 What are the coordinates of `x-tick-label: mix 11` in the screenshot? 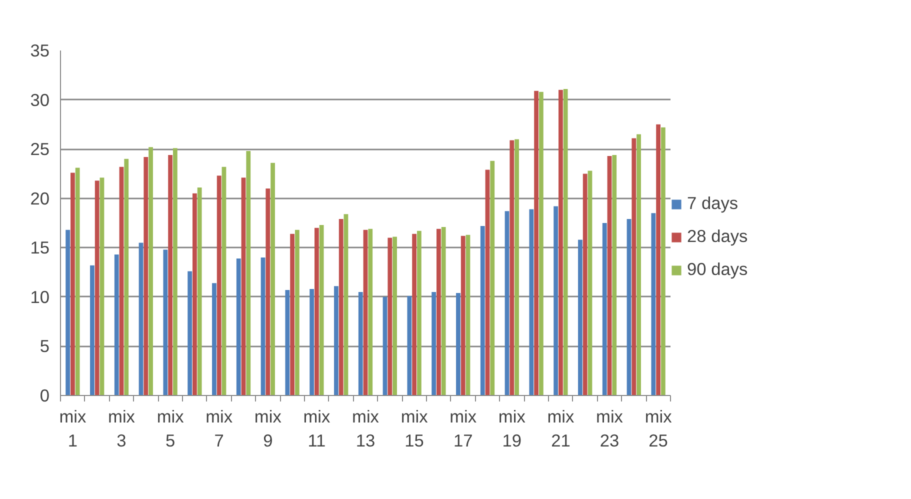 It's located at (317, 428).